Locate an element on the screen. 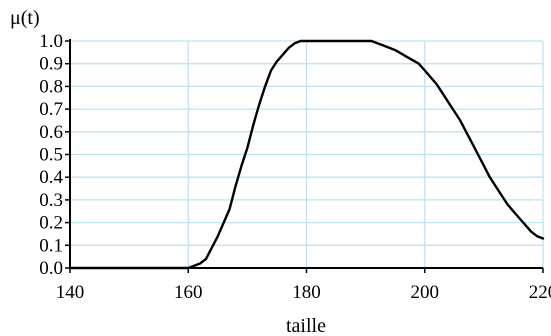 This screenshot has width=551, height=336. y-tick-label: 0.3 is located at coordinates (51, 200).